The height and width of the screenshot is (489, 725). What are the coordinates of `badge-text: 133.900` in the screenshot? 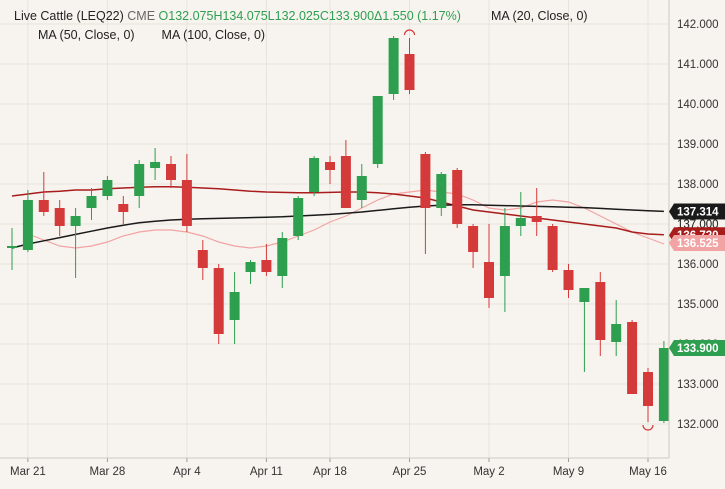 It's located at (698, 349).